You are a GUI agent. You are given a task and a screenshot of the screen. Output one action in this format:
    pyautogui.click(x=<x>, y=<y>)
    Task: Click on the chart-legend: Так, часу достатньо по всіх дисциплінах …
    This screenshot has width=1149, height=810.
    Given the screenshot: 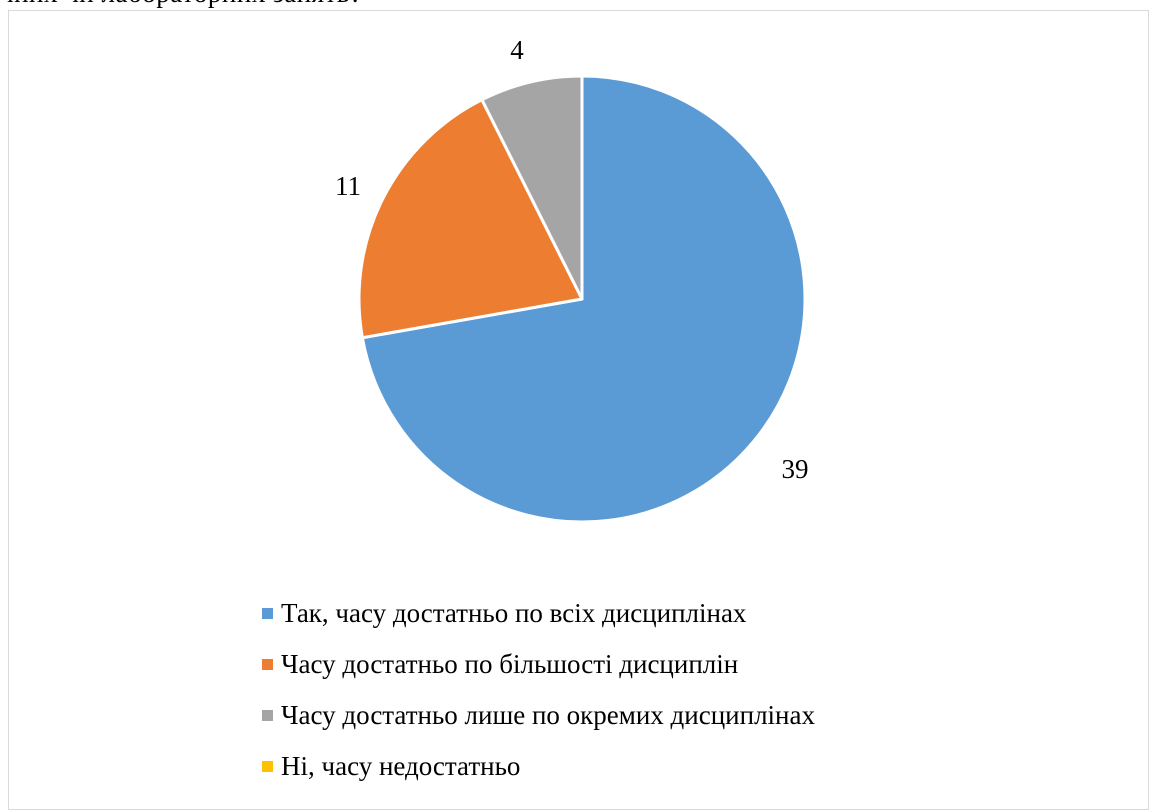 What is the action you would take?
    pyautogui.click(x=538, y=698)
    